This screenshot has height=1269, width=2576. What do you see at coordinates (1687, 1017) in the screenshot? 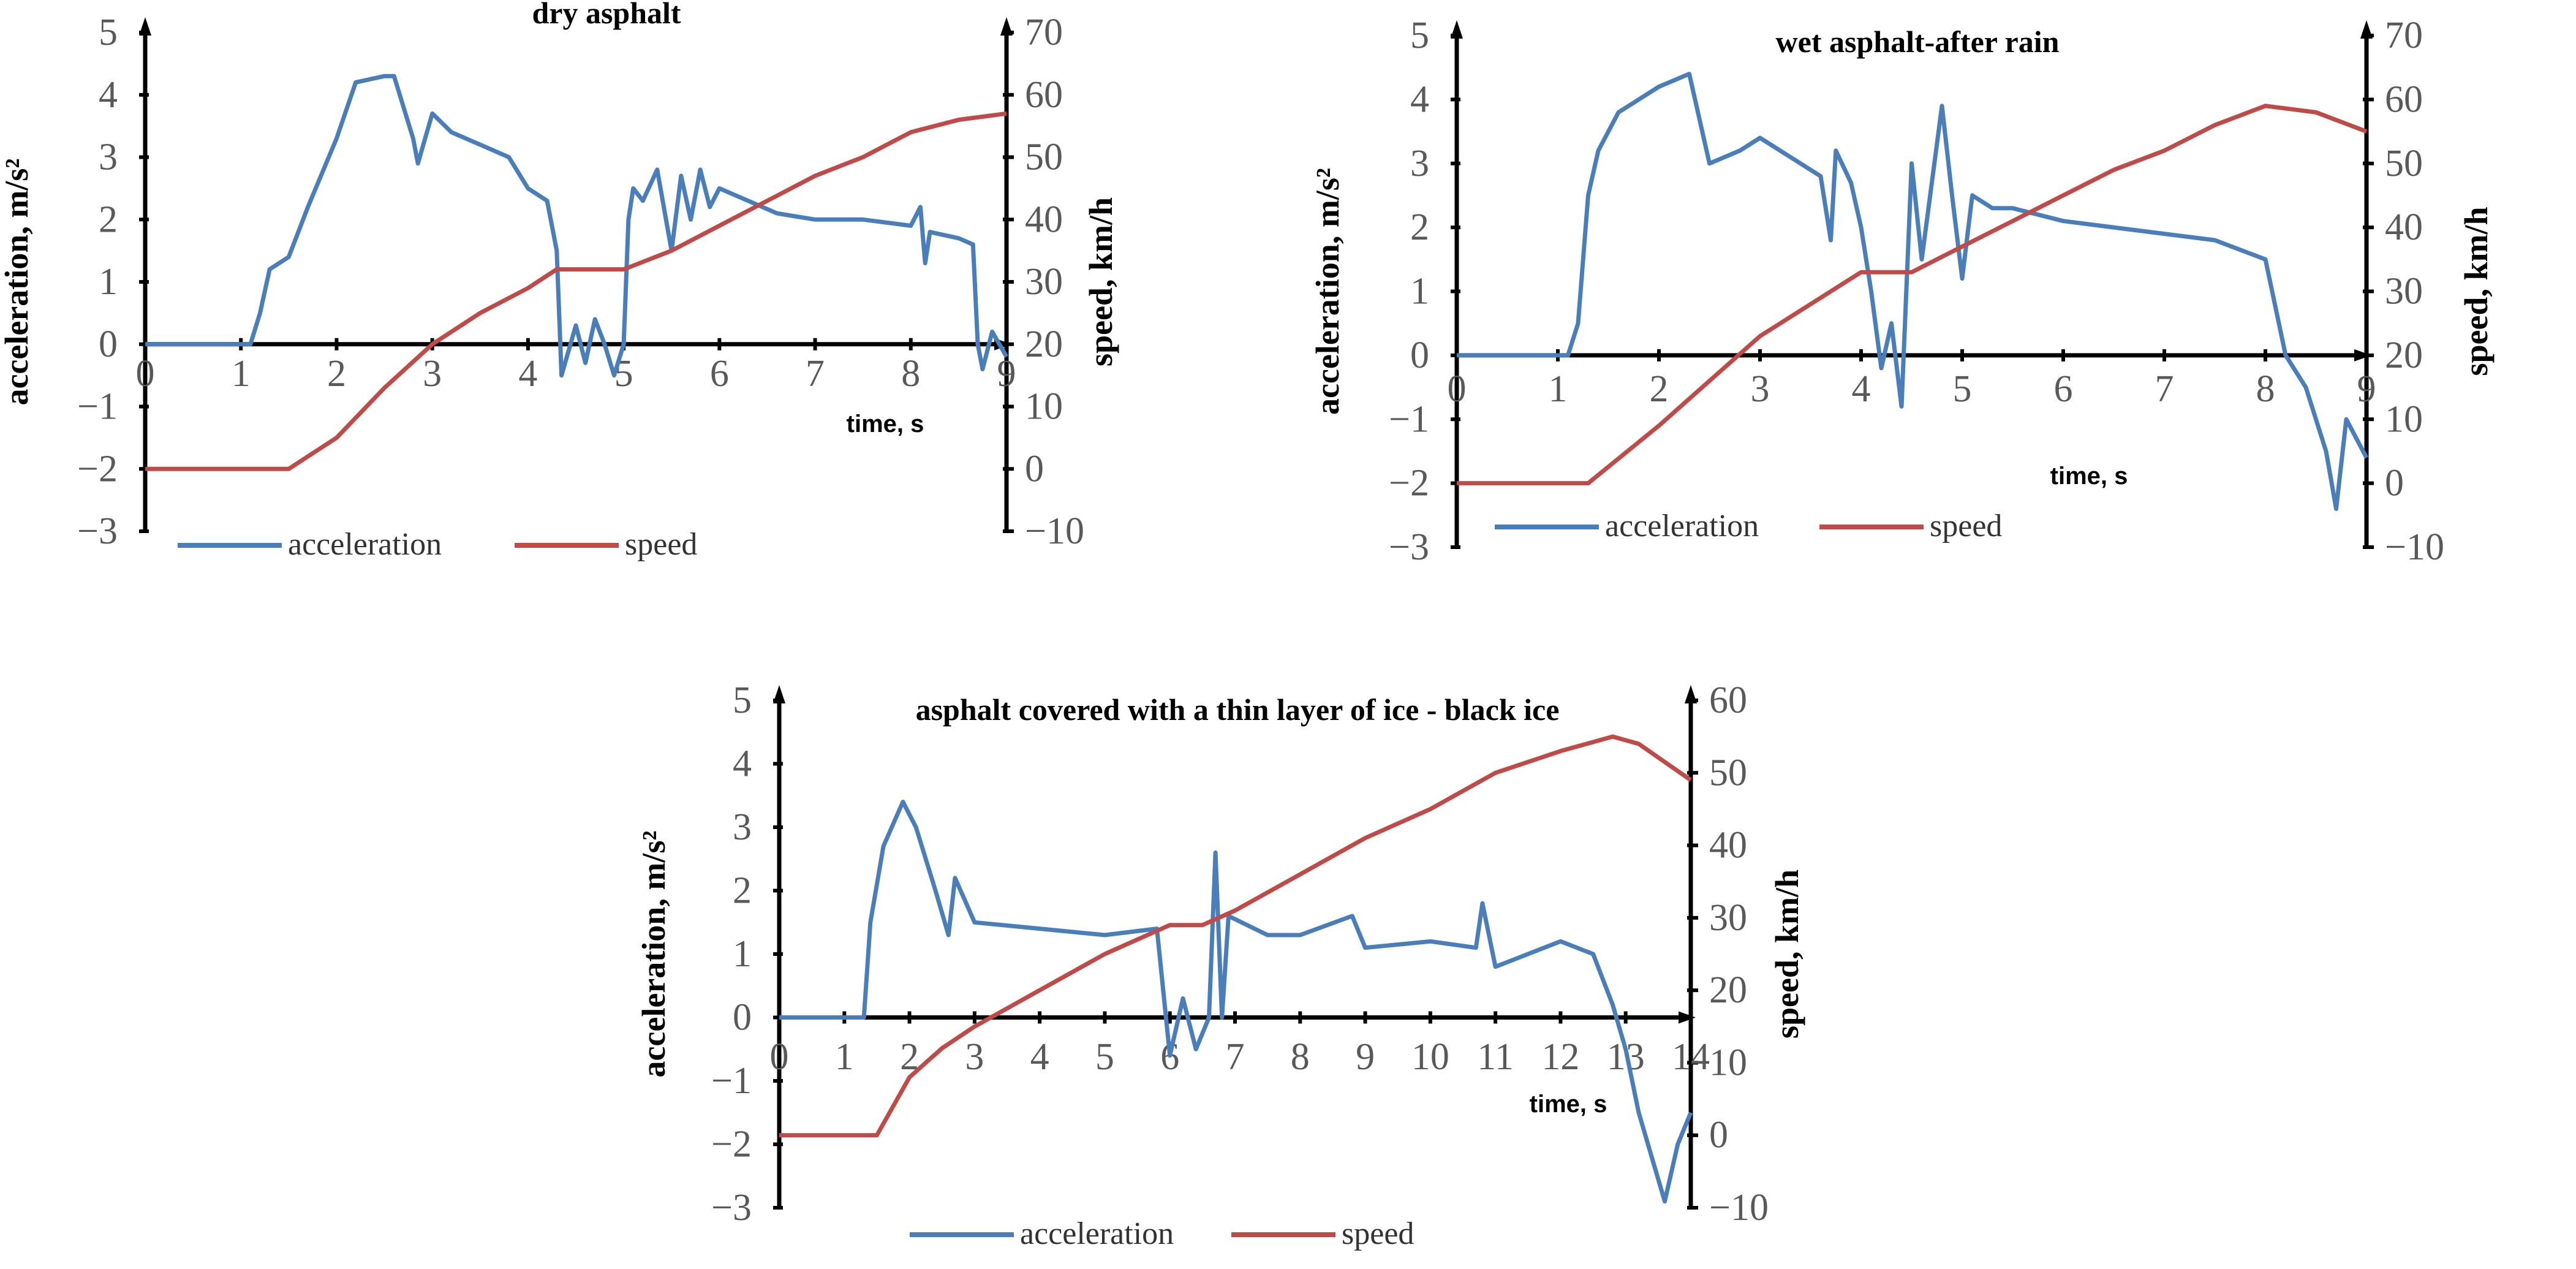
I see `x-axis-arrow-icon` at bounding box center [1687, 1017].